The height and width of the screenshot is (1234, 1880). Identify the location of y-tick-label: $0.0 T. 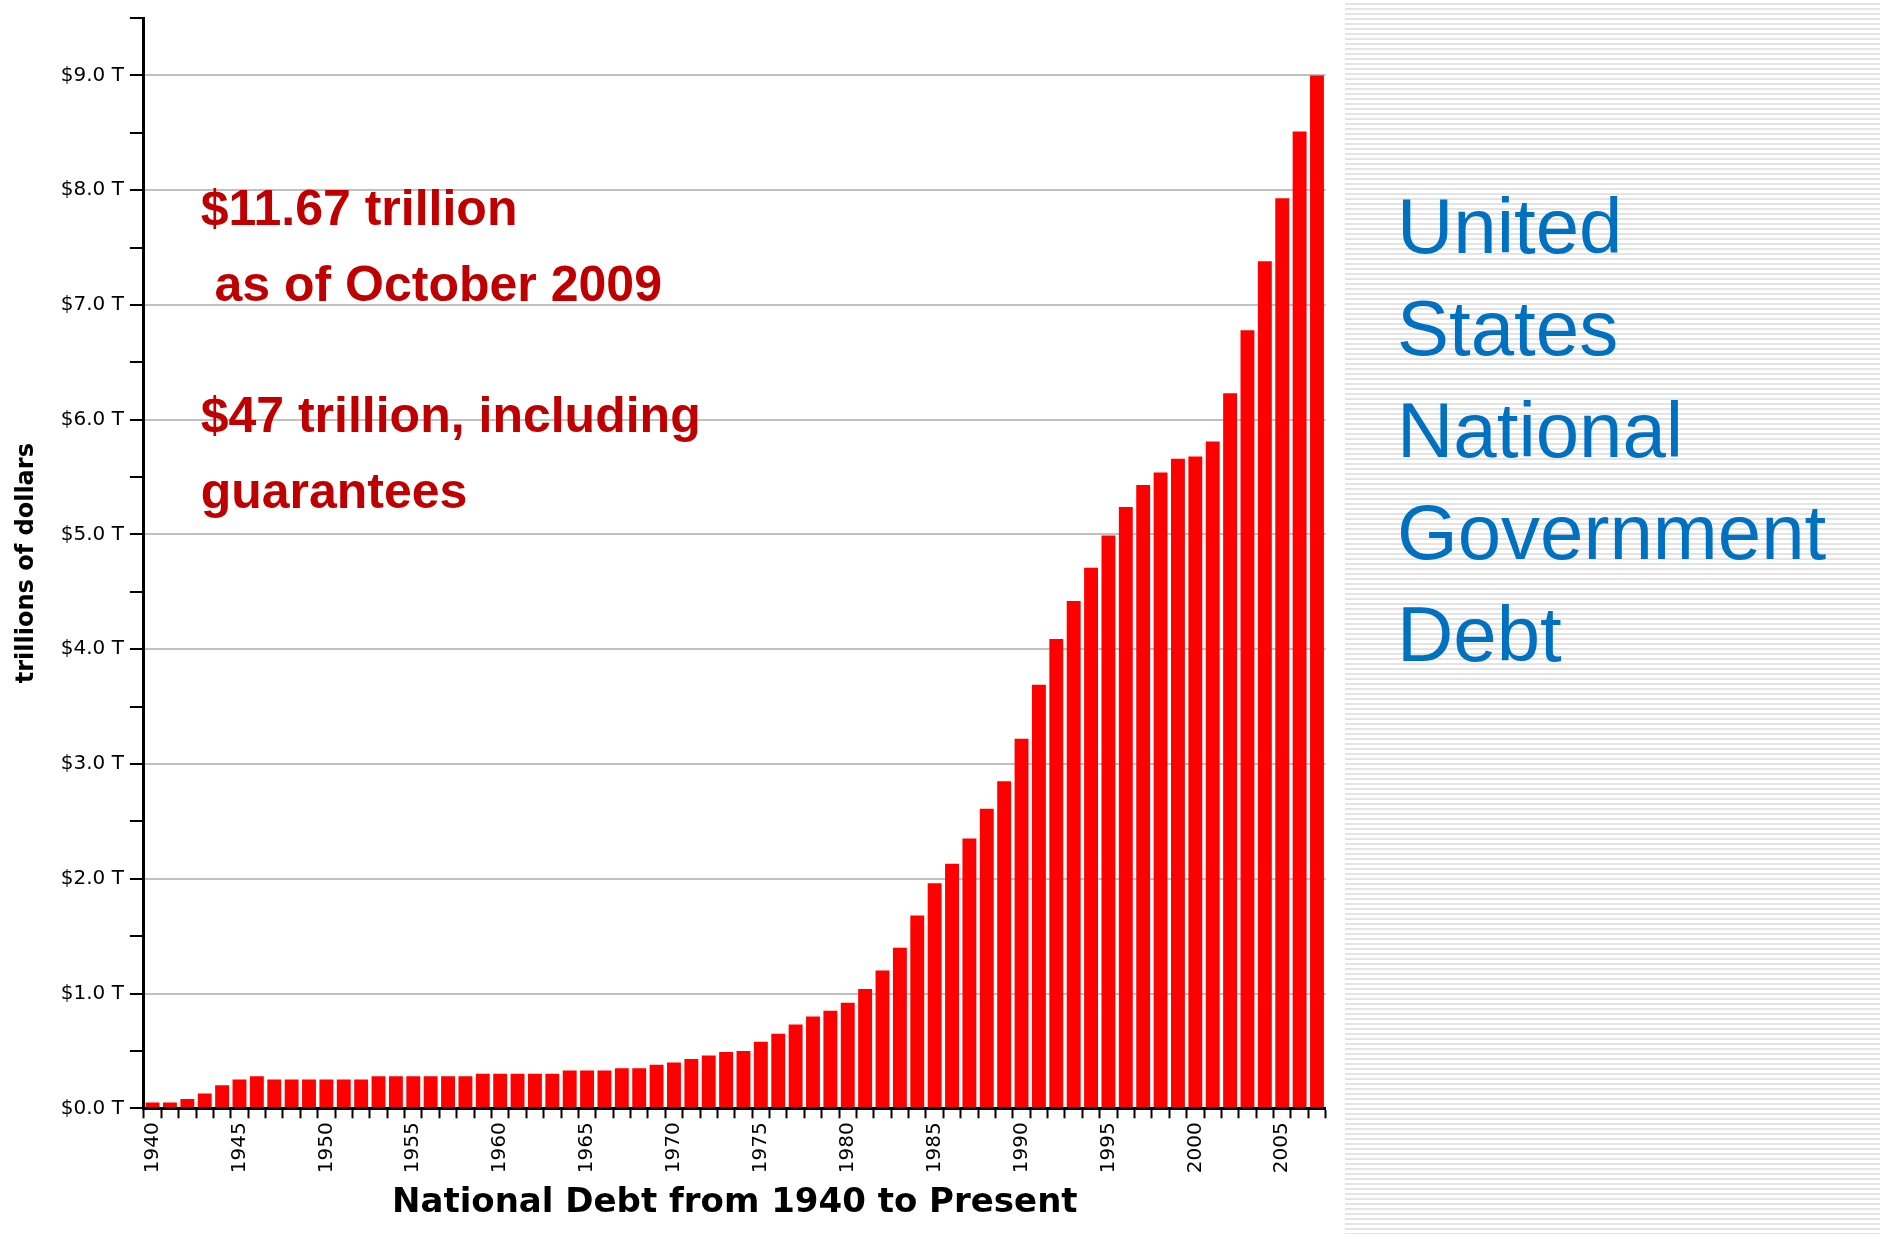
(92, 1106).